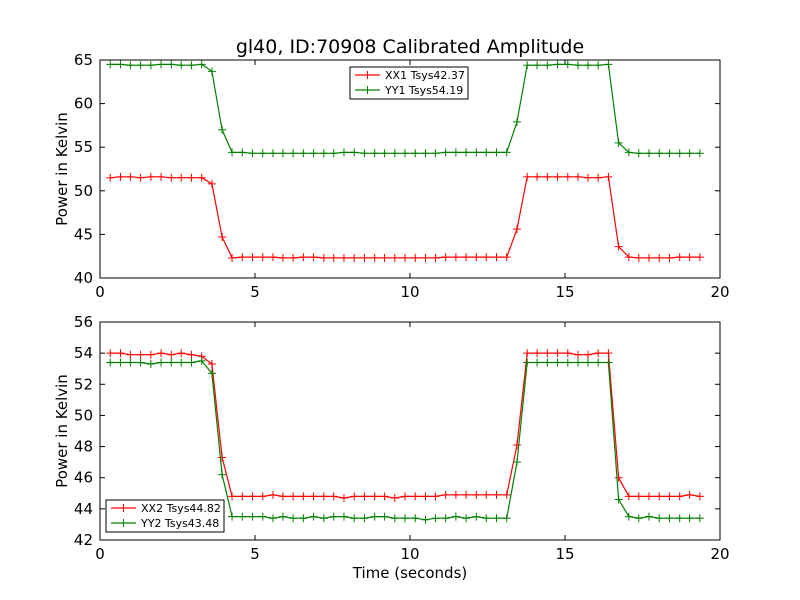  Describe the element at coordinates (83, 191) in the screenshot. I see `top-y-tick-label: 50` at that location.